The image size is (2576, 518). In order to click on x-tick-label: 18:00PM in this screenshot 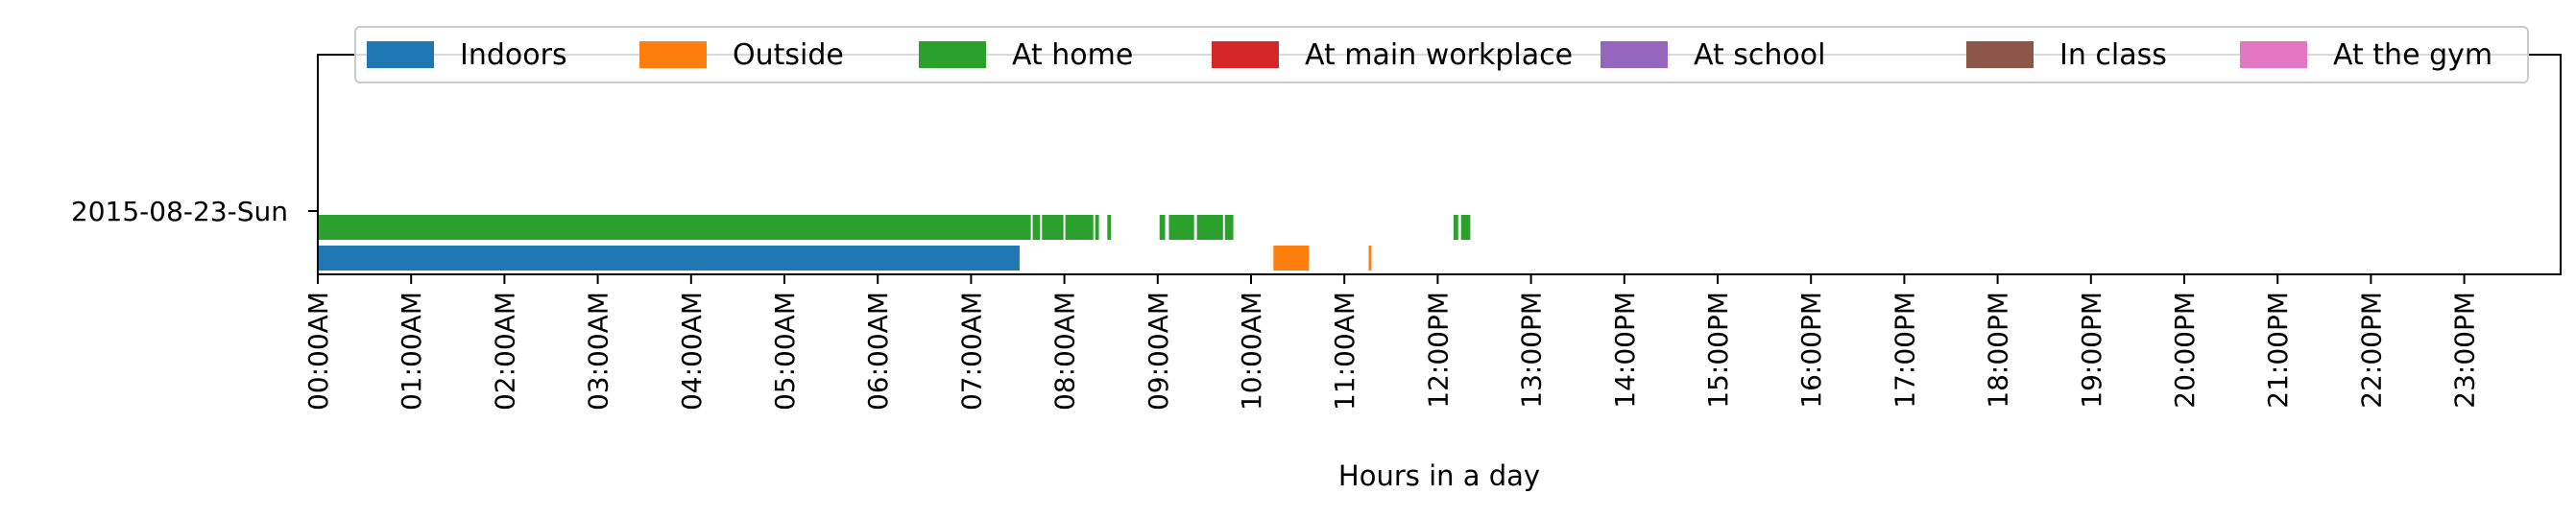, I will do `click(1998, 350)`.